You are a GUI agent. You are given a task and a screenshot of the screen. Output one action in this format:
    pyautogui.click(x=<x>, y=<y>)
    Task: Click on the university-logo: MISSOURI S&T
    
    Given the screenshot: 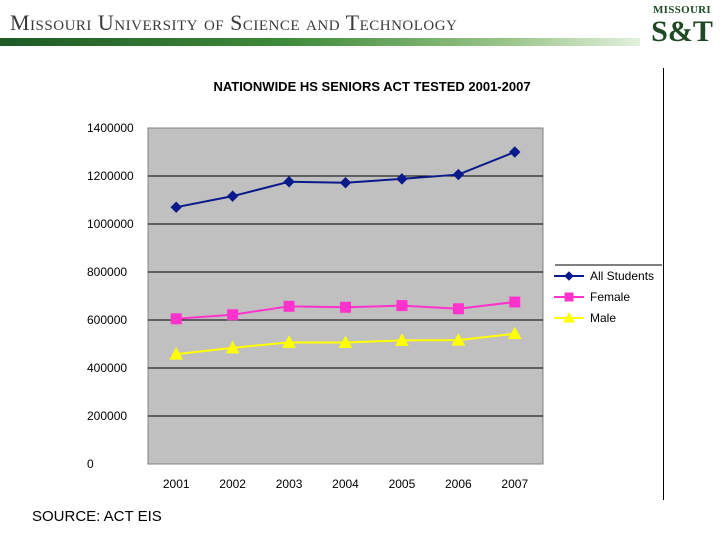 What is the action you would take?
    pyautogui.click(x=682, y=34)
    